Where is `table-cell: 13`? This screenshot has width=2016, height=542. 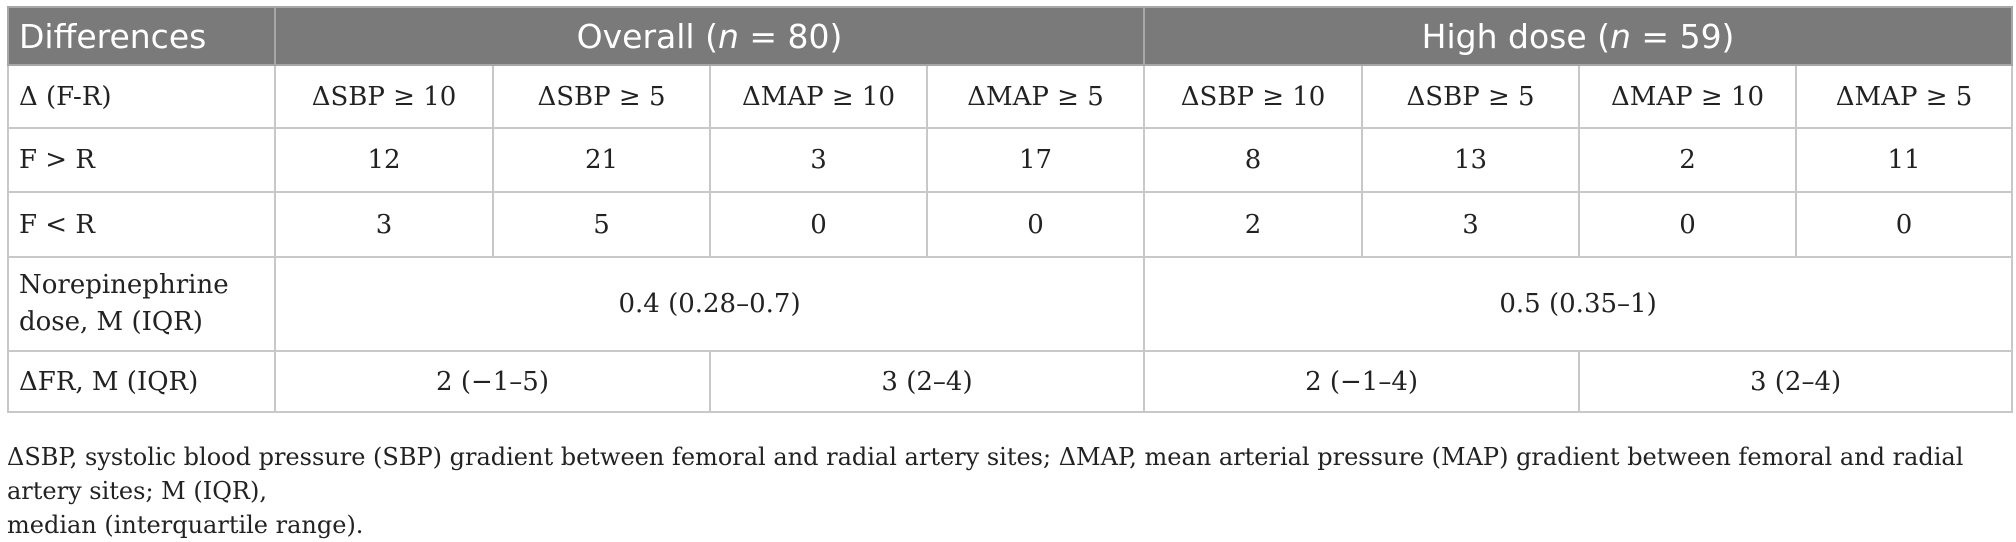 table-cell: 13 is located at coordinates (1471, 160).